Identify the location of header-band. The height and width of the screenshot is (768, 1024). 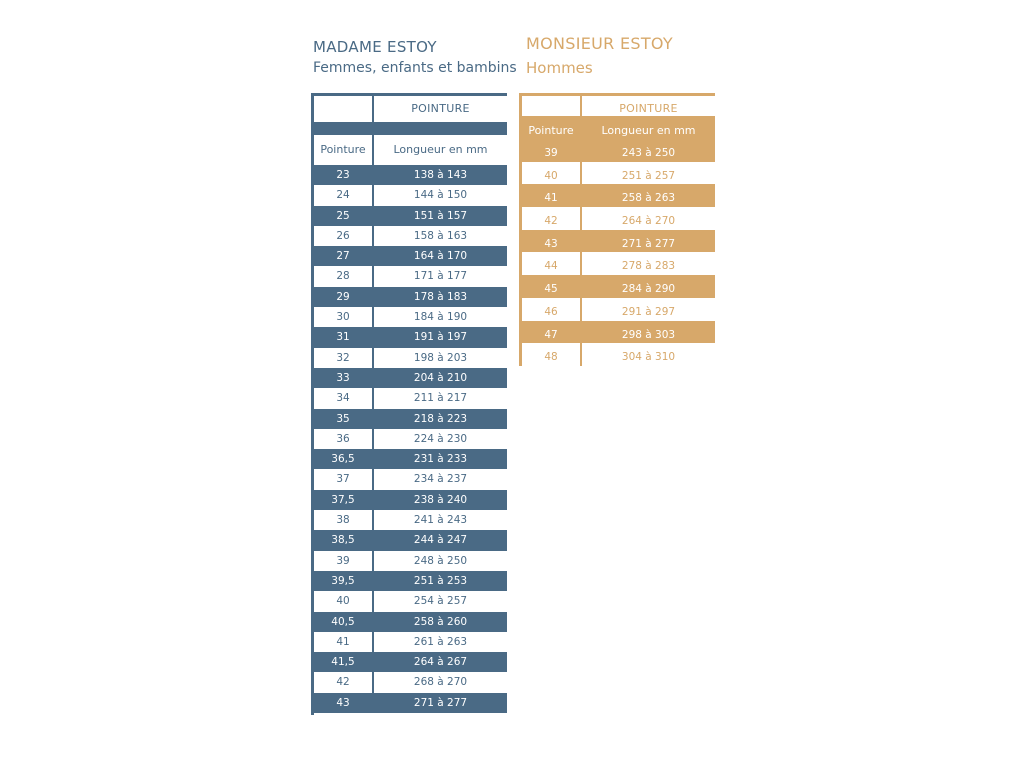
(410, 128).